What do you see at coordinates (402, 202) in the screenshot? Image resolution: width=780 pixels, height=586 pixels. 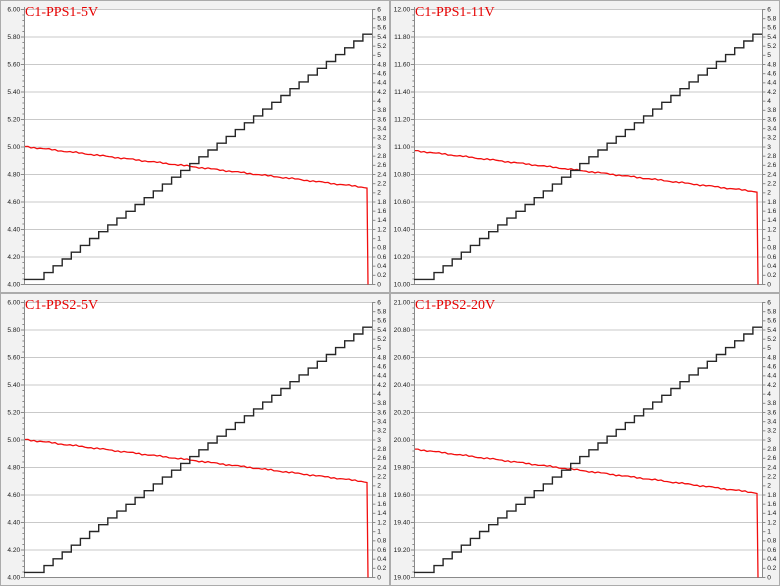 I see `left-axis-tick-label: 10.60` at bounding box center [402, 202].